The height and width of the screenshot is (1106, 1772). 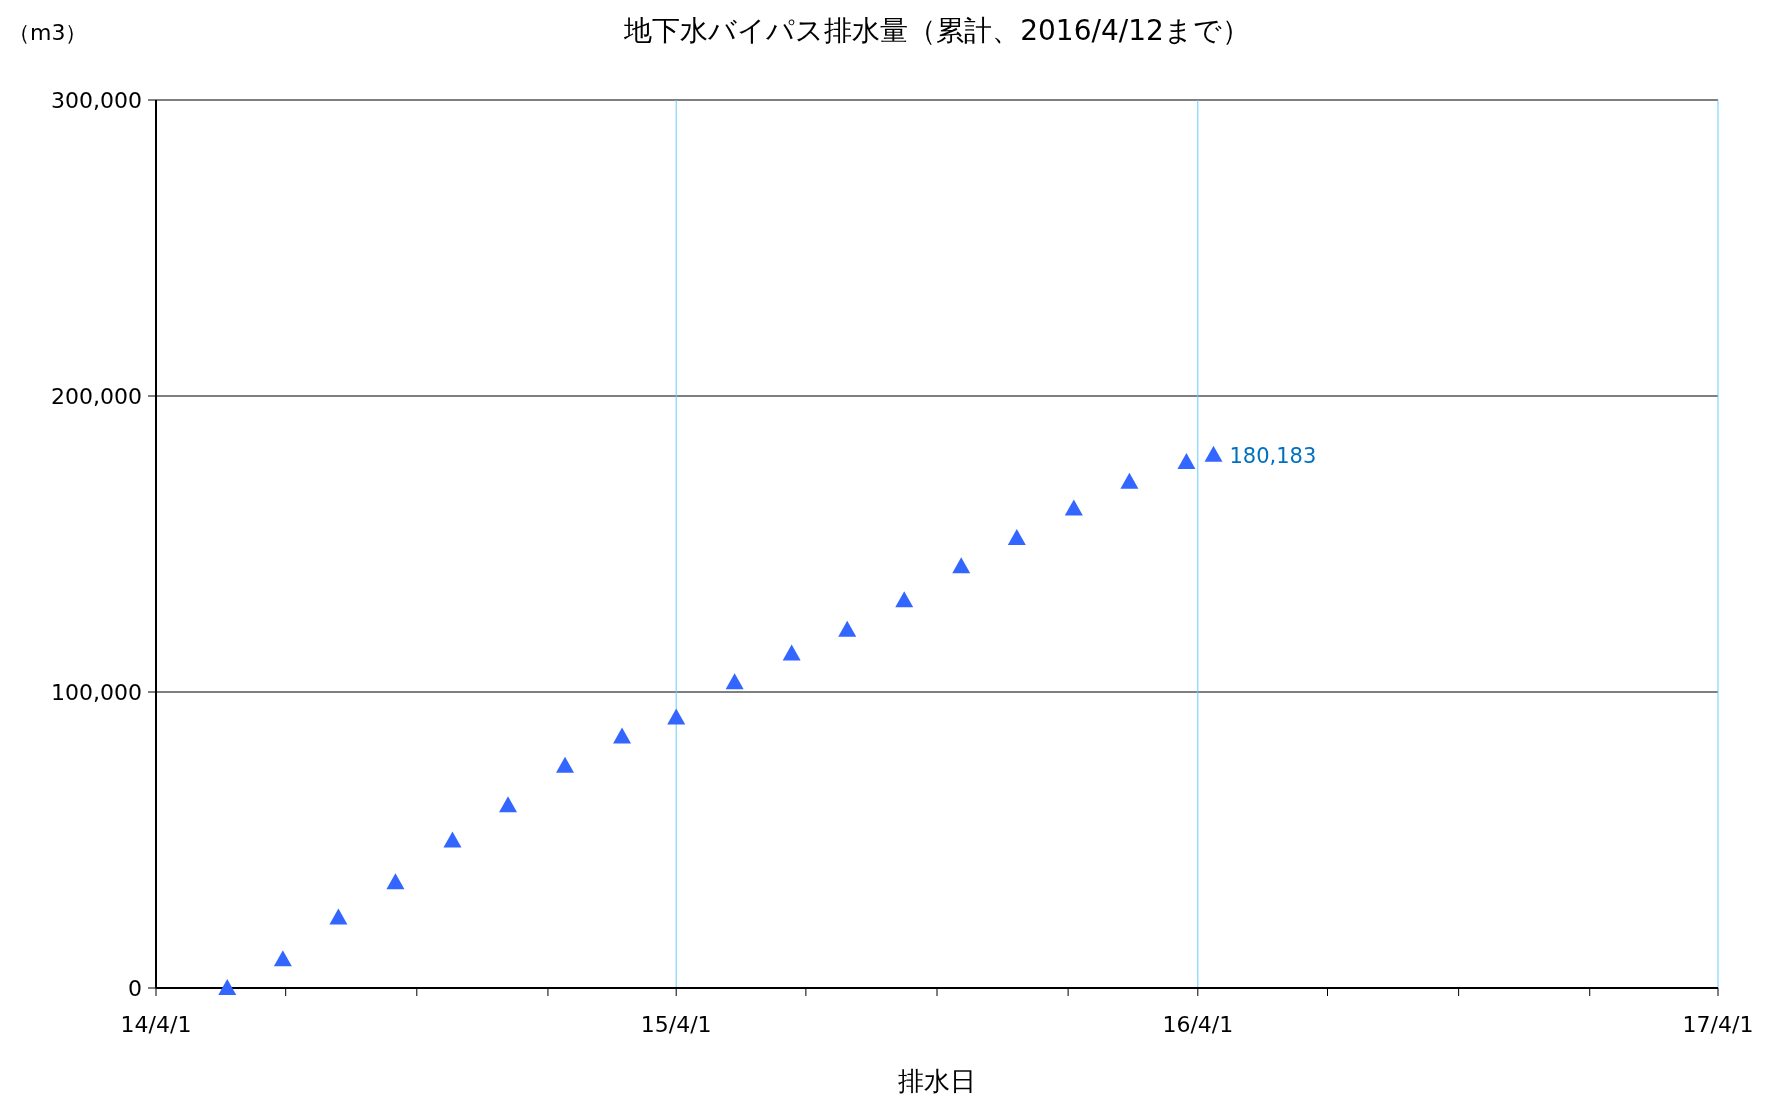 What do you see at coordinates (676, 1024) in the screenshot?
I see `x-tick-label: 15/4/1` at bounding box center [676, 1024].